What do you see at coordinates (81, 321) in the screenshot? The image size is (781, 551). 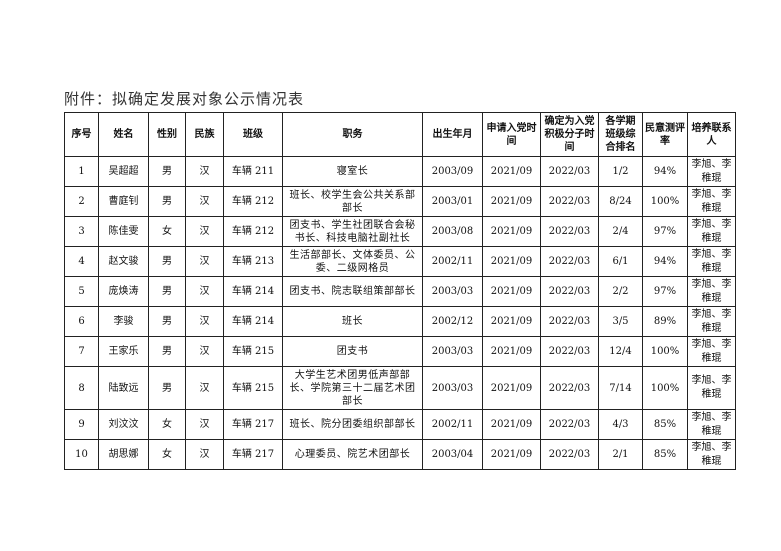 I see `cell-index: 6` at bounding box center [81, 321].